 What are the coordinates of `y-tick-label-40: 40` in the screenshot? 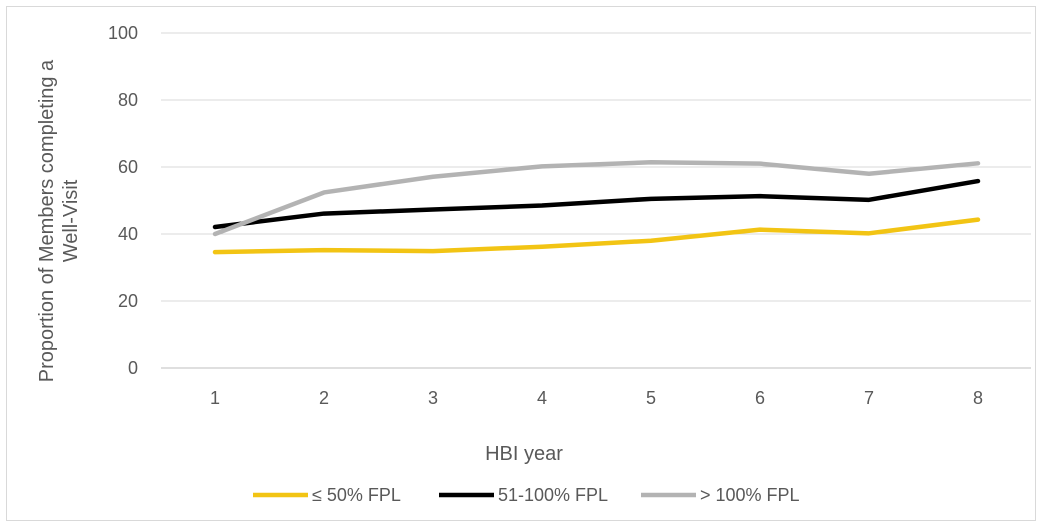 It's located at (128, 234).